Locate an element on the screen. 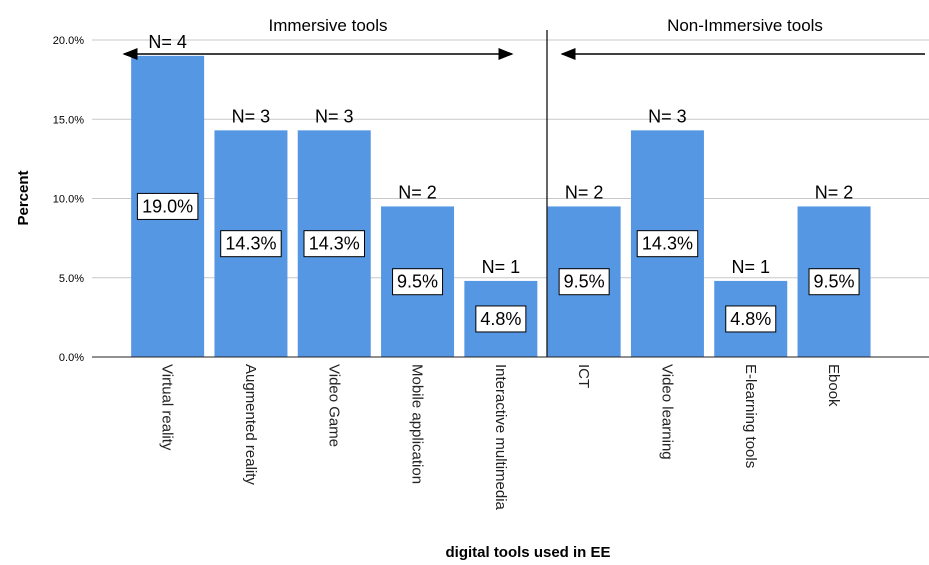 The width and height of the screenshot is (929, 565). y-tick-label: 5.0% is located at coordinates (71, 279).